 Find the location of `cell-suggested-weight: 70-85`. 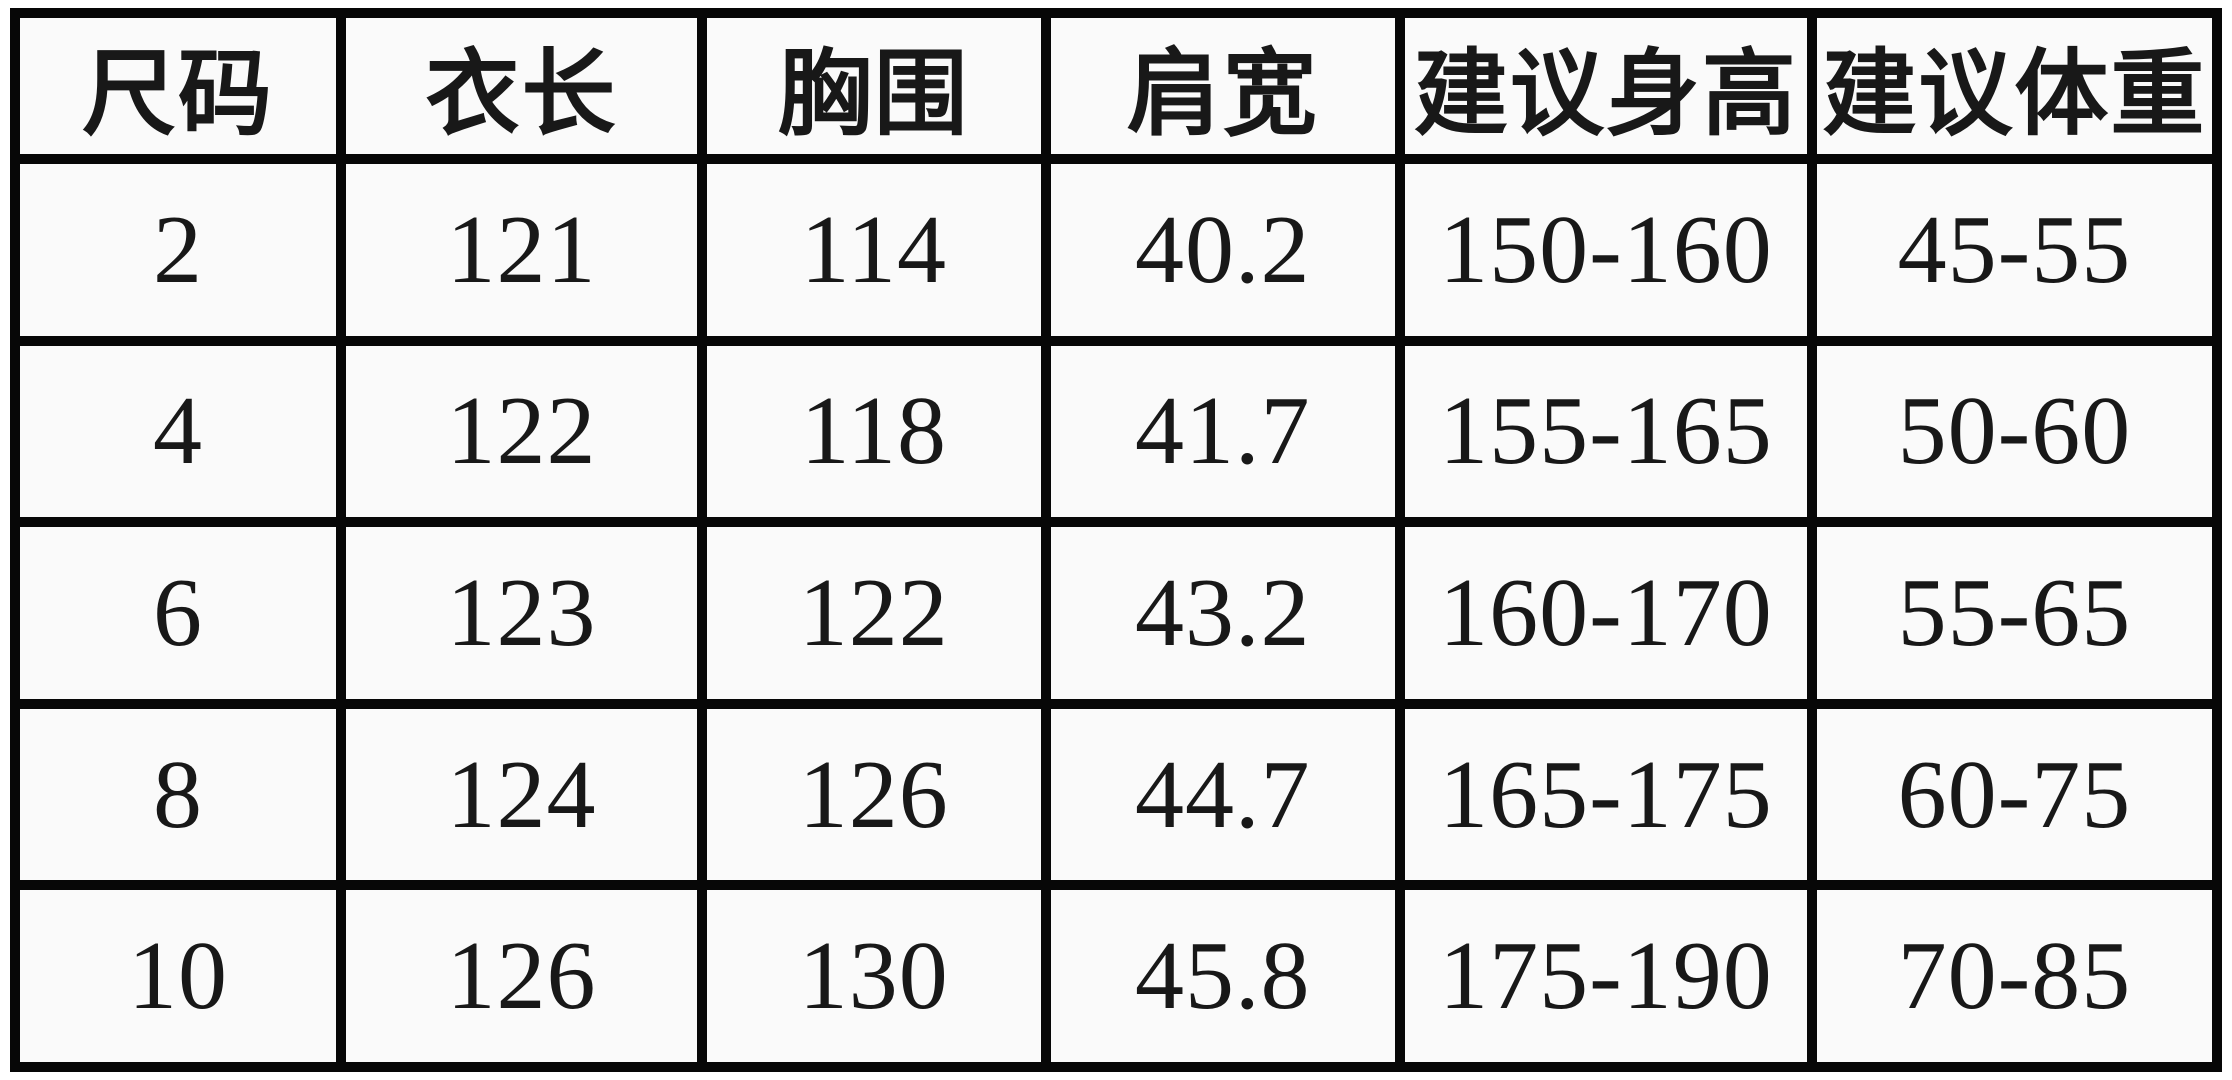

cell-suggested-weight: 70-85 is located at coordinates (2014, 976).